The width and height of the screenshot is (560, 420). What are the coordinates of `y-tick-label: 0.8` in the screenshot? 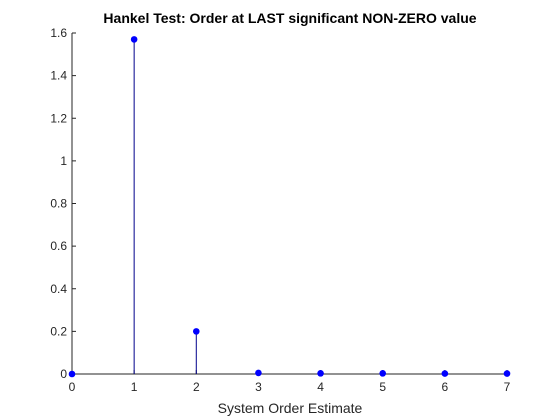 It's located at (58, 204).